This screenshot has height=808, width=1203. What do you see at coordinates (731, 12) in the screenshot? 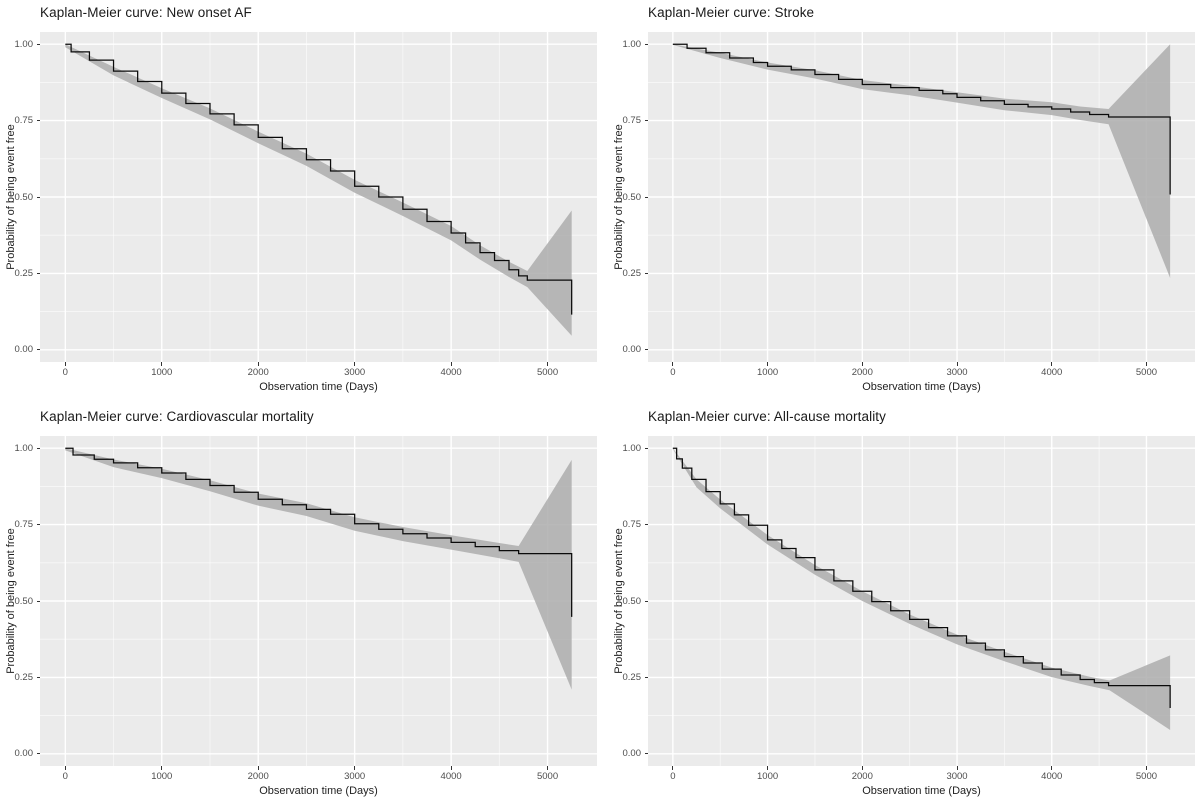
I see `panel-title: Kaplan-Meier curve: Stroke` at bounding box center [731, 12].